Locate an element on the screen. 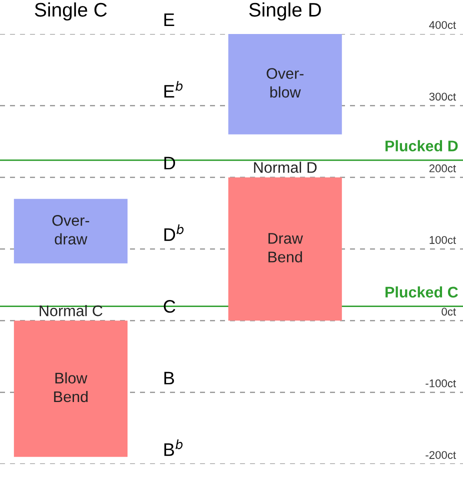  data-label: Blow Bend is located at coordinates (71, 387).